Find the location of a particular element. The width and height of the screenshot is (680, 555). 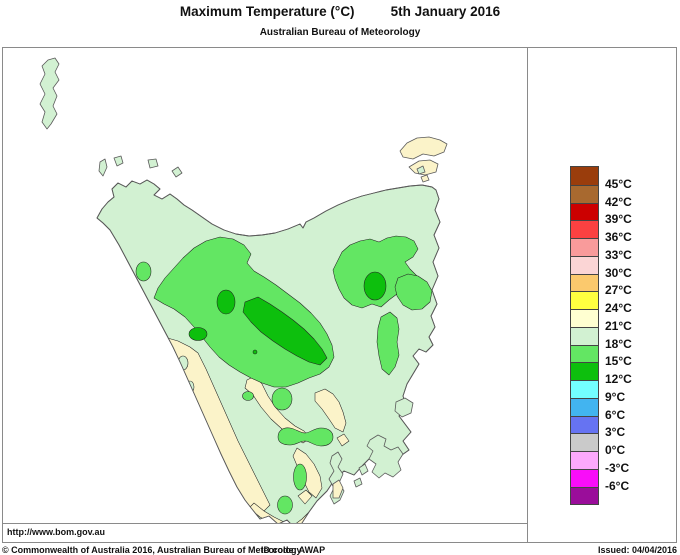

region-15-18C-west-oval is located at coordinates (143, 271).